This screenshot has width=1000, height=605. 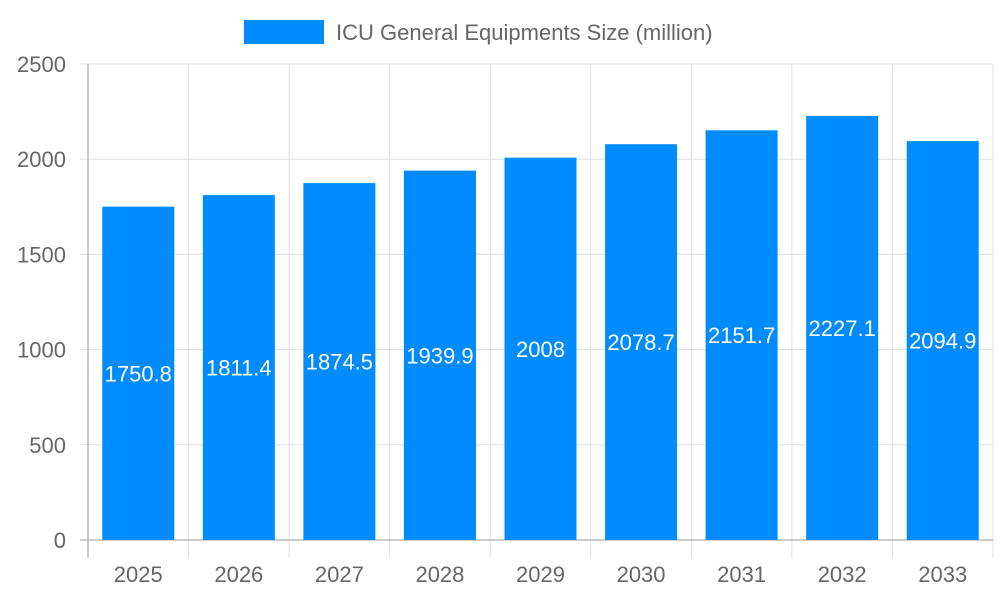 I want to click on data-label: 2078.7, so click(x=640, y=342).